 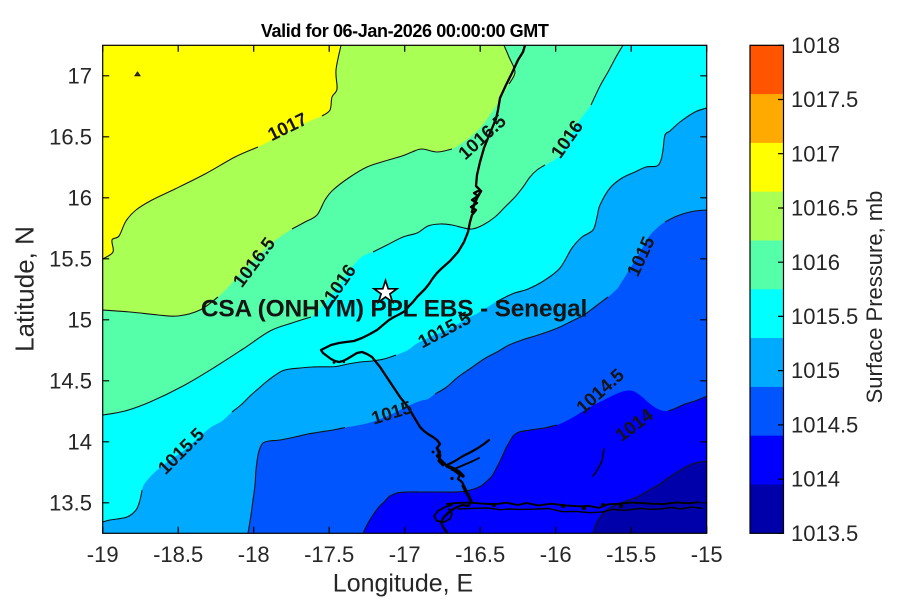 I want to click on svg-text: -15, so click(x=707, y=554).